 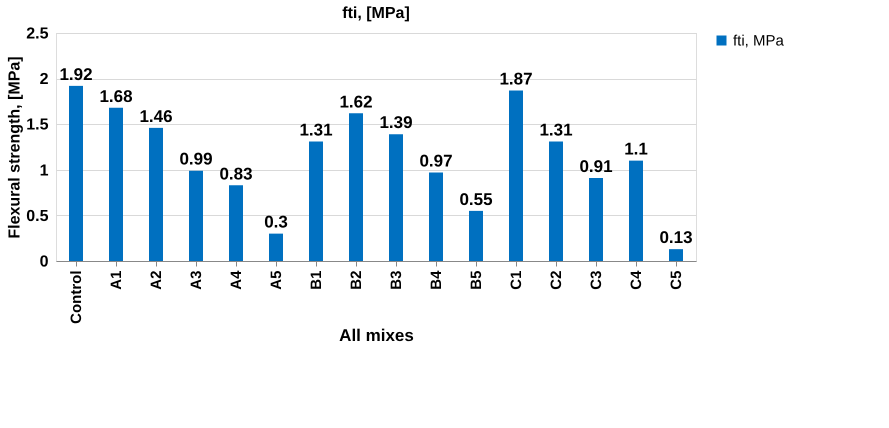 What do you see at coordinates (516, 78) in the screenshot?
I see `data-label: 1.87` at bounding box center [516, 78].